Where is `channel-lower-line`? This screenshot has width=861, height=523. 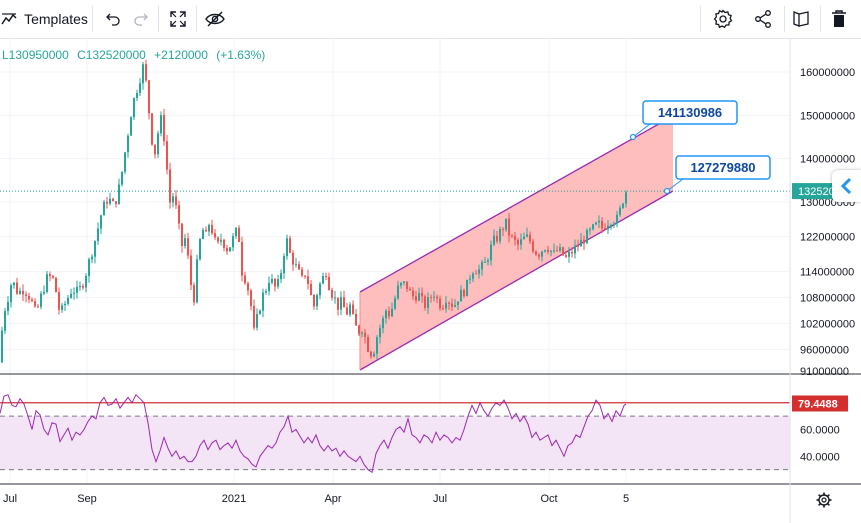 channel-lower-line is located at coordinates (516, 280).